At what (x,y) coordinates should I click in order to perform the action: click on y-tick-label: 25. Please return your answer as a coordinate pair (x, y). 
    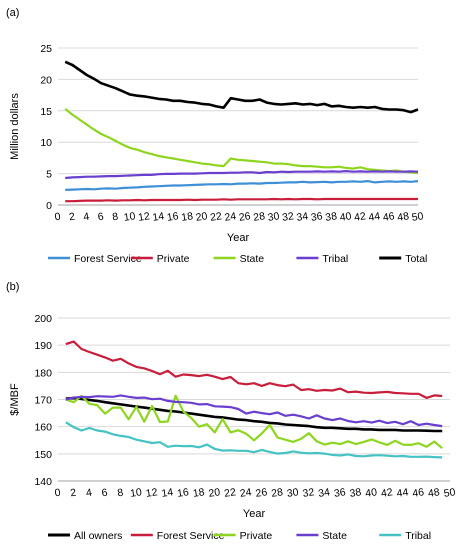
    Looking at the image, I should click on (46, 49).